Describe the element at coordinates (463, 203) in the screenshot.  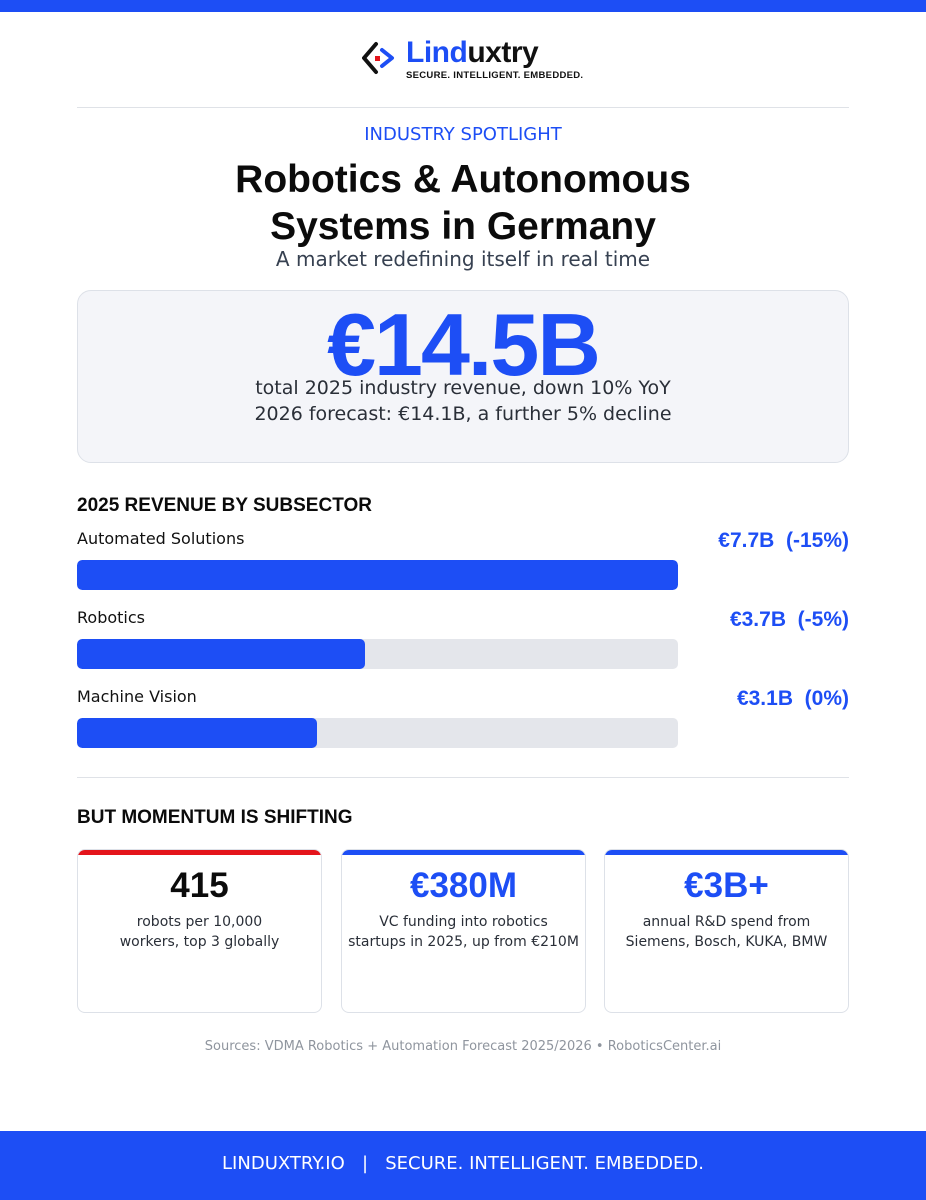
I see `page-title: Robotics & Autonomous Systems in Germany` at that location.